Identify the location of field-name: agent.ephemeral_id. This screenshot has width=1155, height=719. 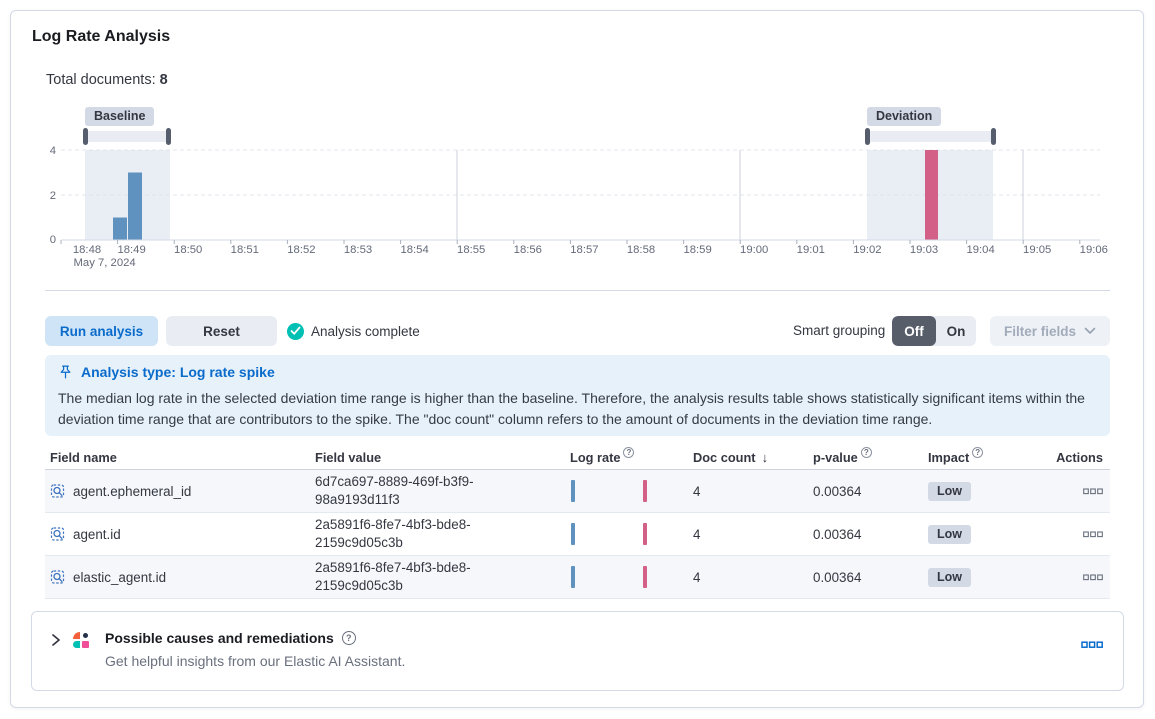
(132, 491).